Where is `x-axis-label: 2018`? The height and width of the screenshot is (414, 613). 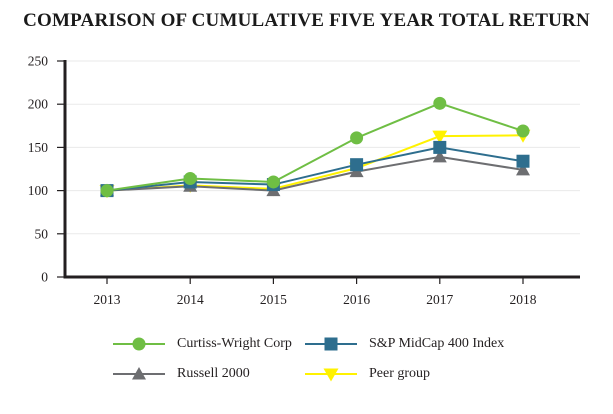 x-axis-label: 2018 is located at coordinates (523, 299).